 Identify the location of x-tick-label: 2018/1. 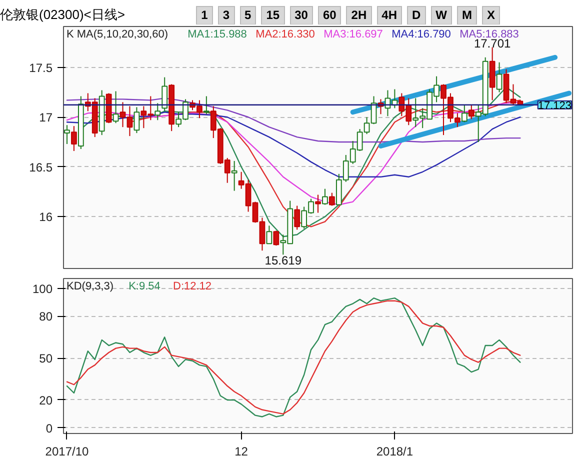
(395, 451).